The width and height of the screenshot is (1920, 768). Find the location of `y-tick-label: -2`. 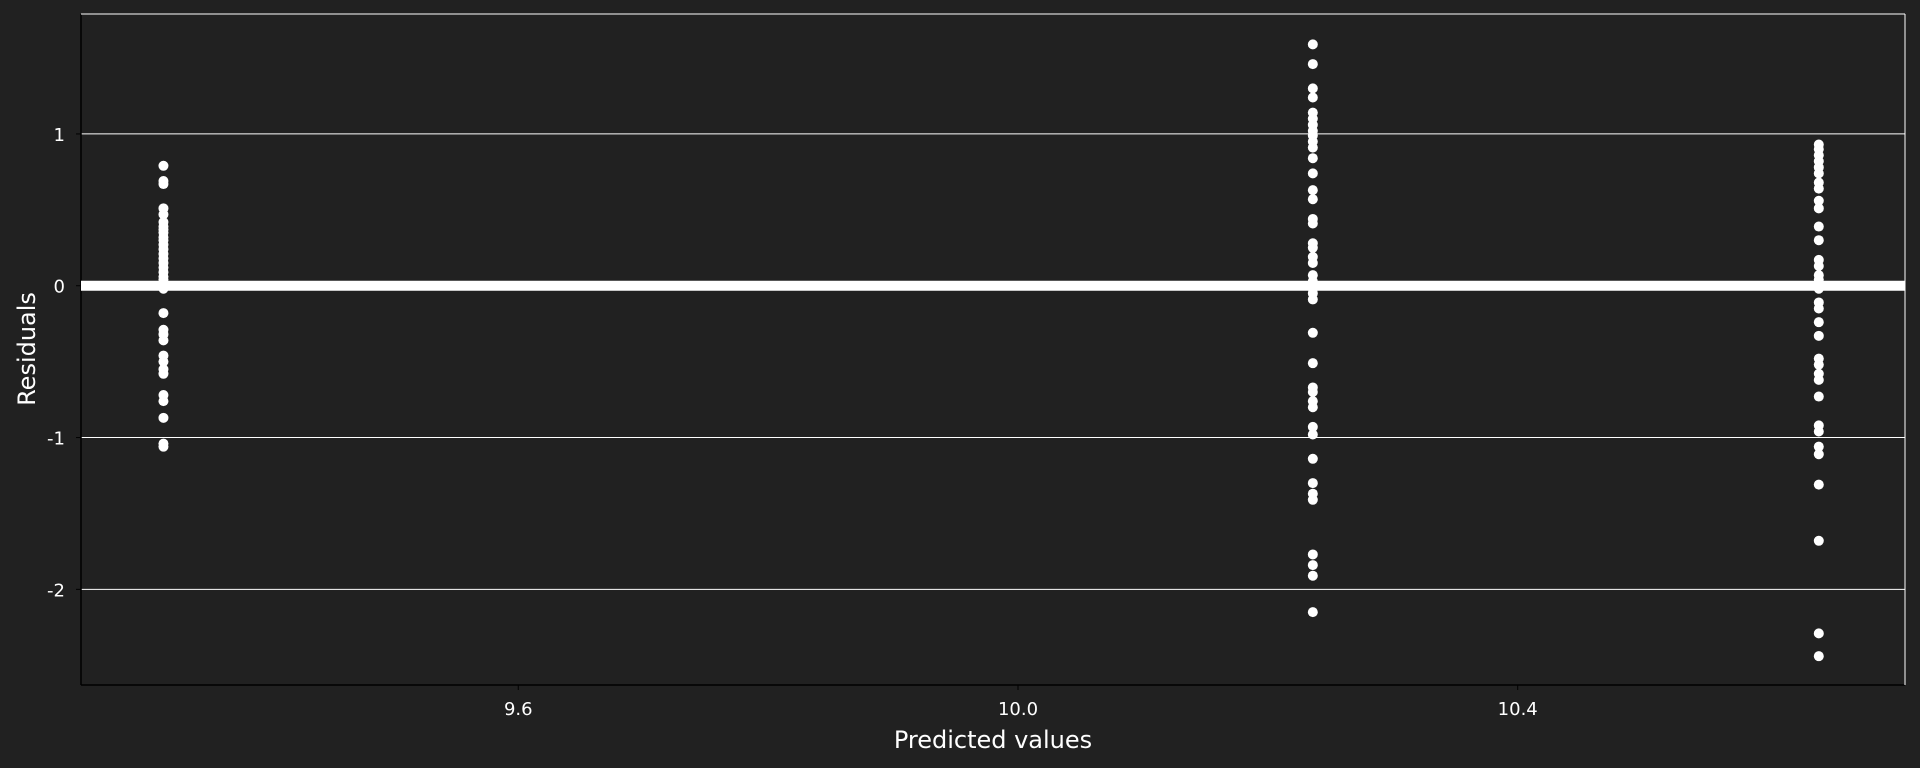

y-tick-label: -2 is located at coordinates (56, 590).